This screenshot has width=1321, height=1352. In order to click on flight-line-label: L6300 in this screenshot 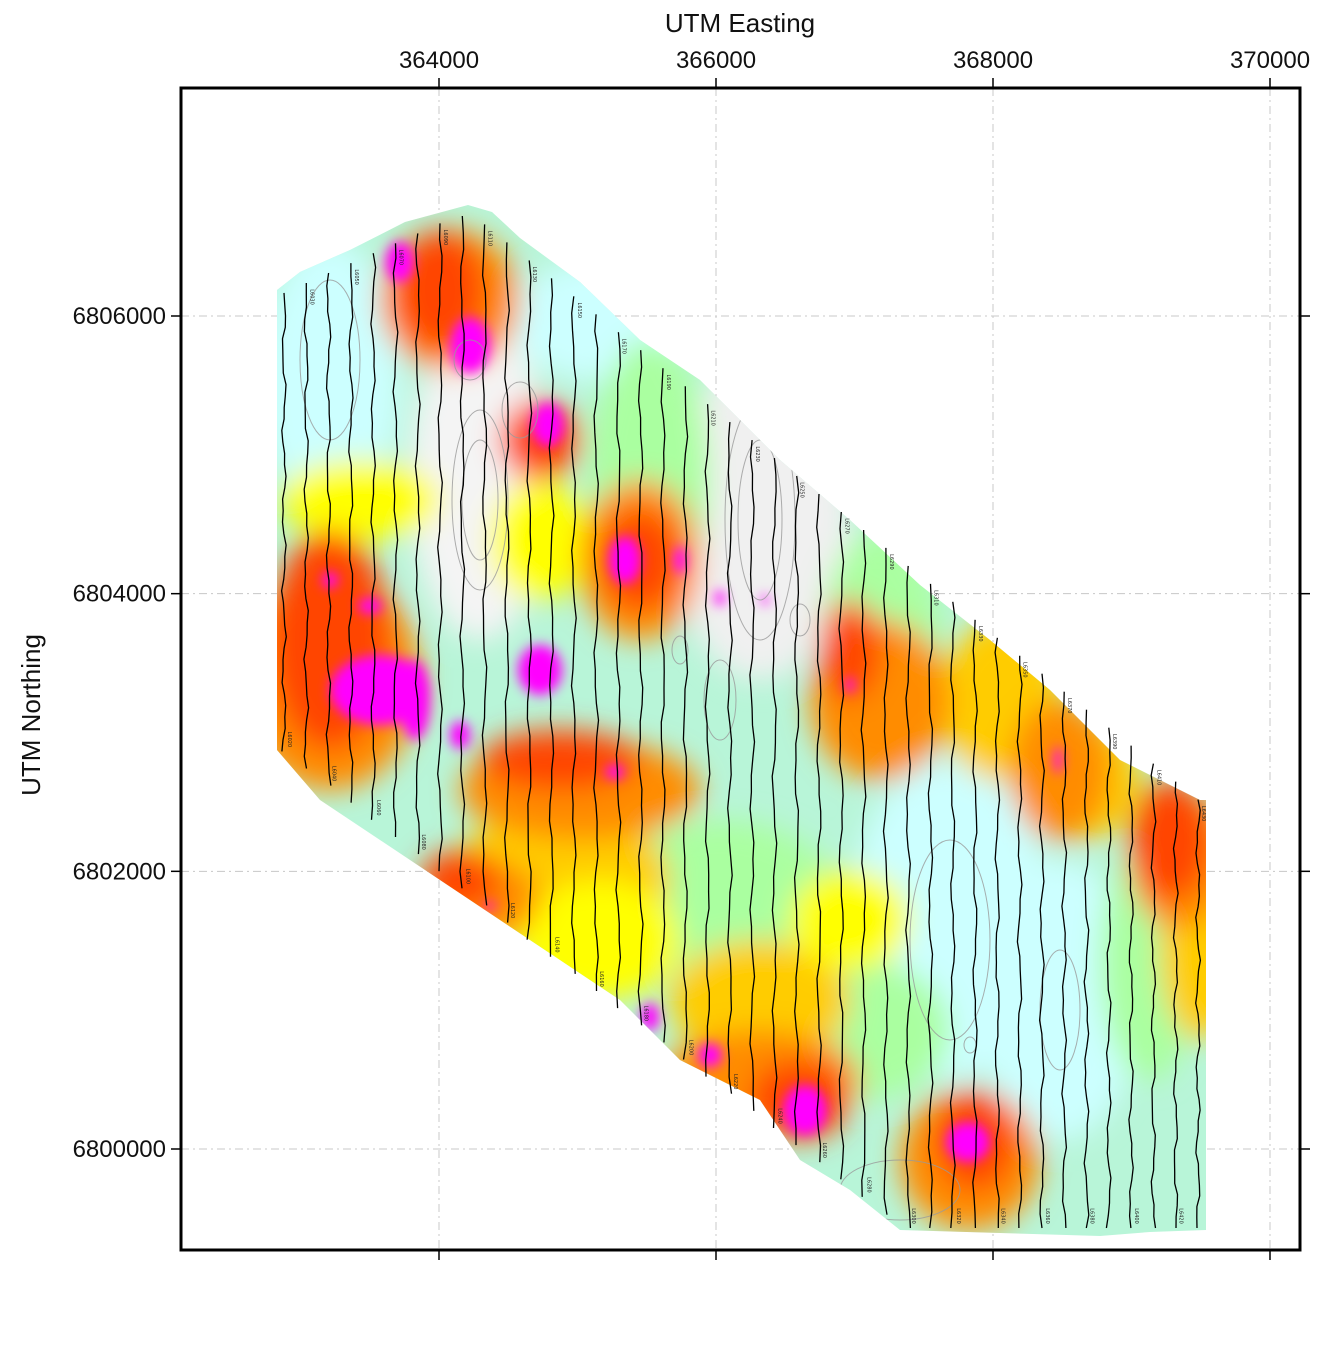, I will do `click(913, 1216)`.